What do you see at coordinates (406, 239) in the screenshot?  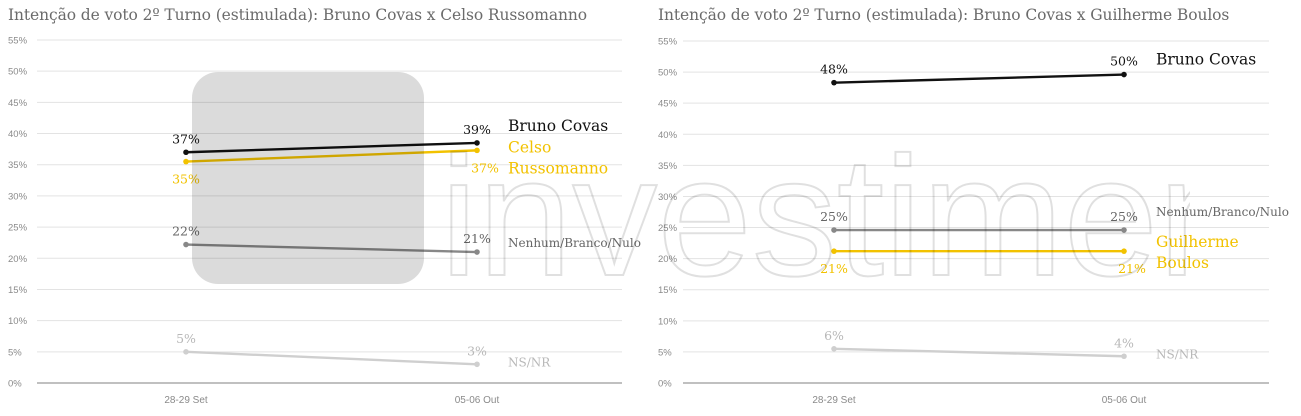 I see `series-nenhum-branco-nulo: 22% 21% Nenhum/Branco/Nulo` at bounding box center [406, 239].